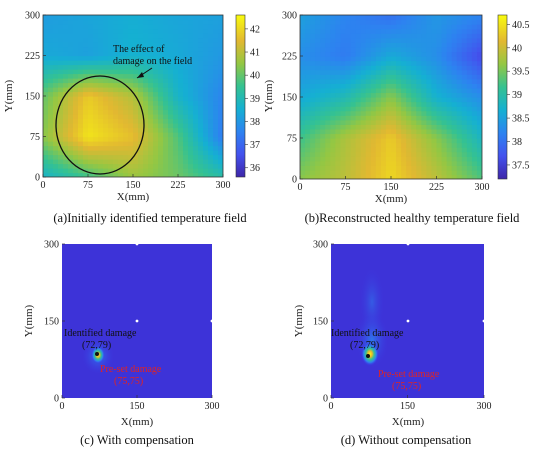 This screenshot has height=456, width=550. I want to click on panel-d-x-ticks: 0 150 300, so click(410, 403).